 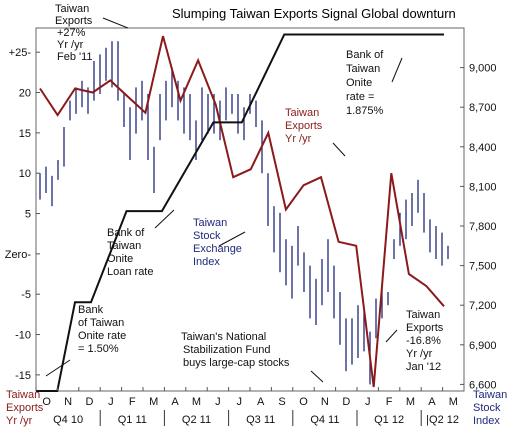 What do you see at coordinates (23, 395) in the screenshot?
I see `left-axis-label-line: Taiwan` at bounding box center [23, 395].